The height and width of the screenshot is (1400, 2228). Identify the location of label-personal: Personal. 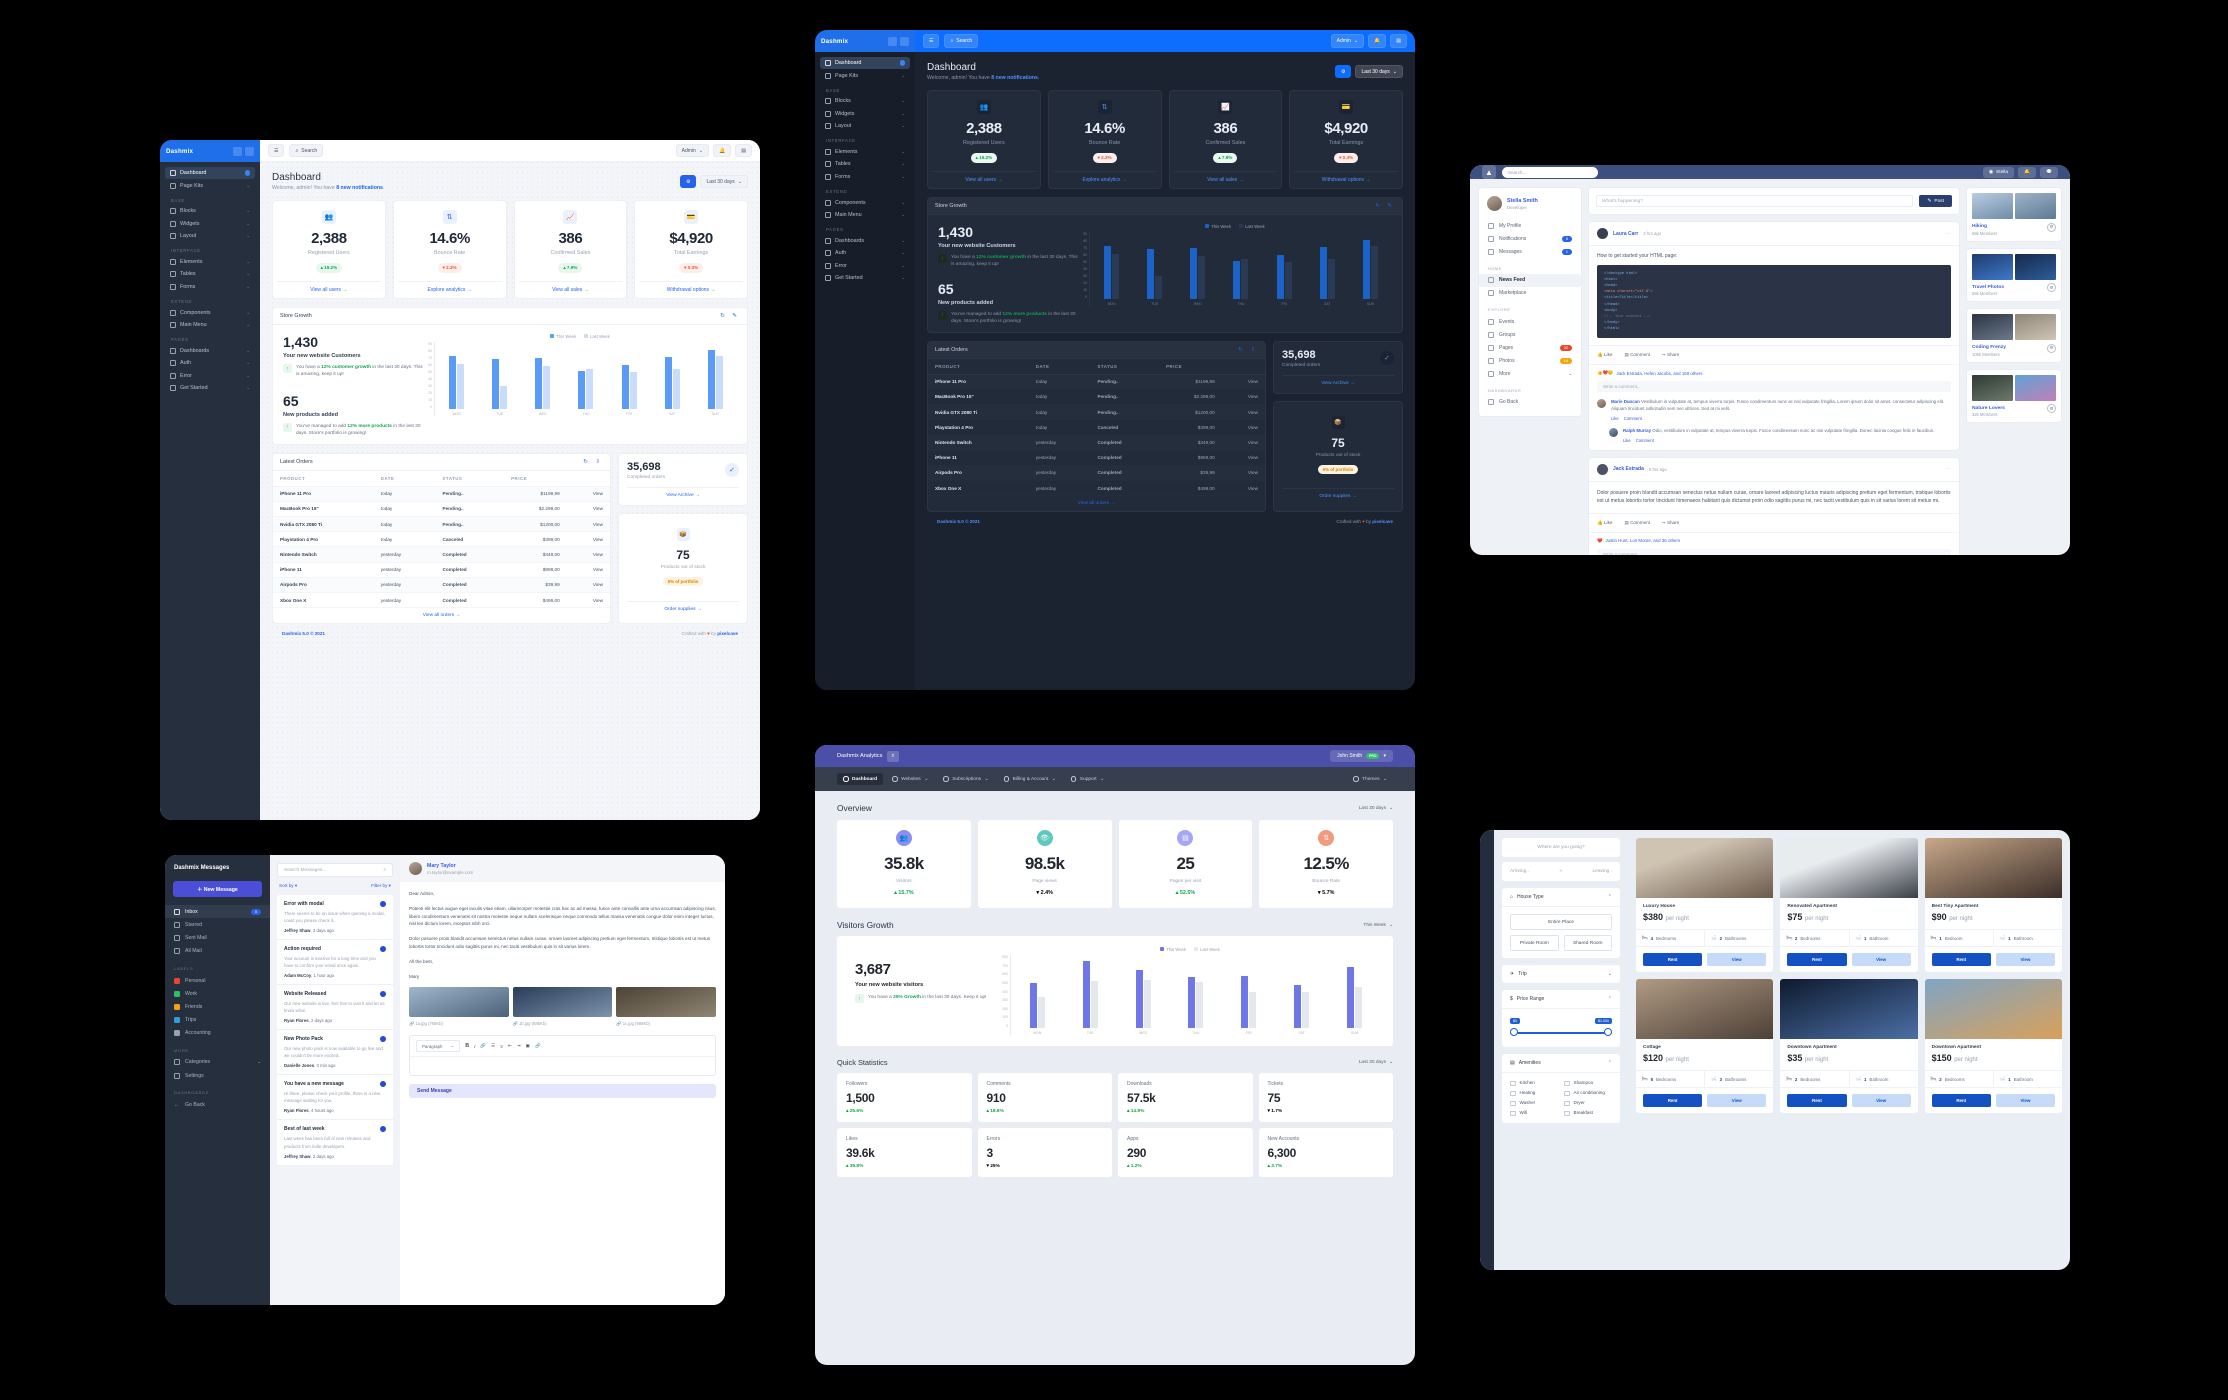
(217, 980).